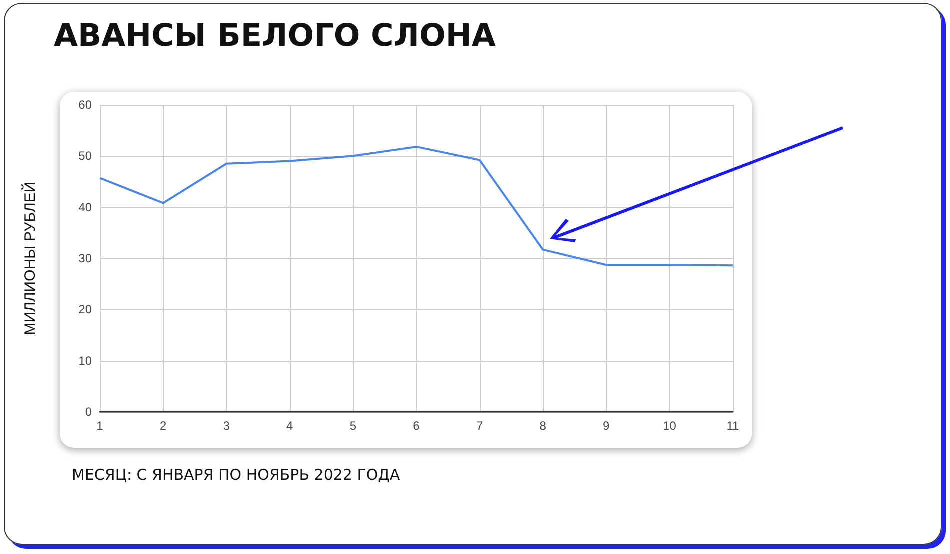  Describe the element at coordinates (85, 105) in the screenshot. I see `y-tick-label: 60` at that location.